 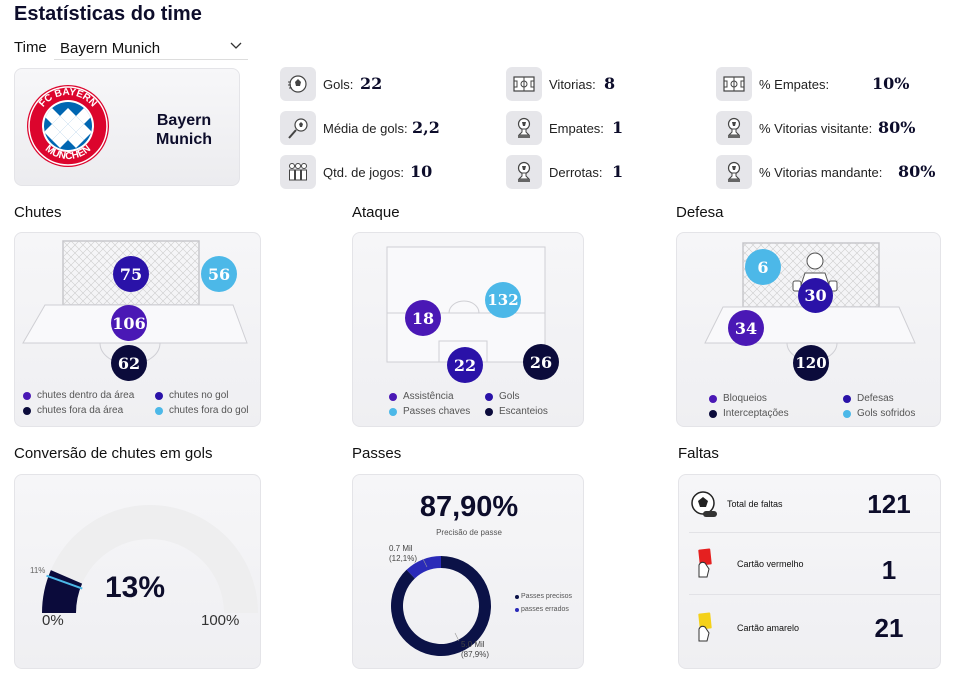 I want to click on chutes-dentro-area-bubble: 106, so click(x=129, y=323).